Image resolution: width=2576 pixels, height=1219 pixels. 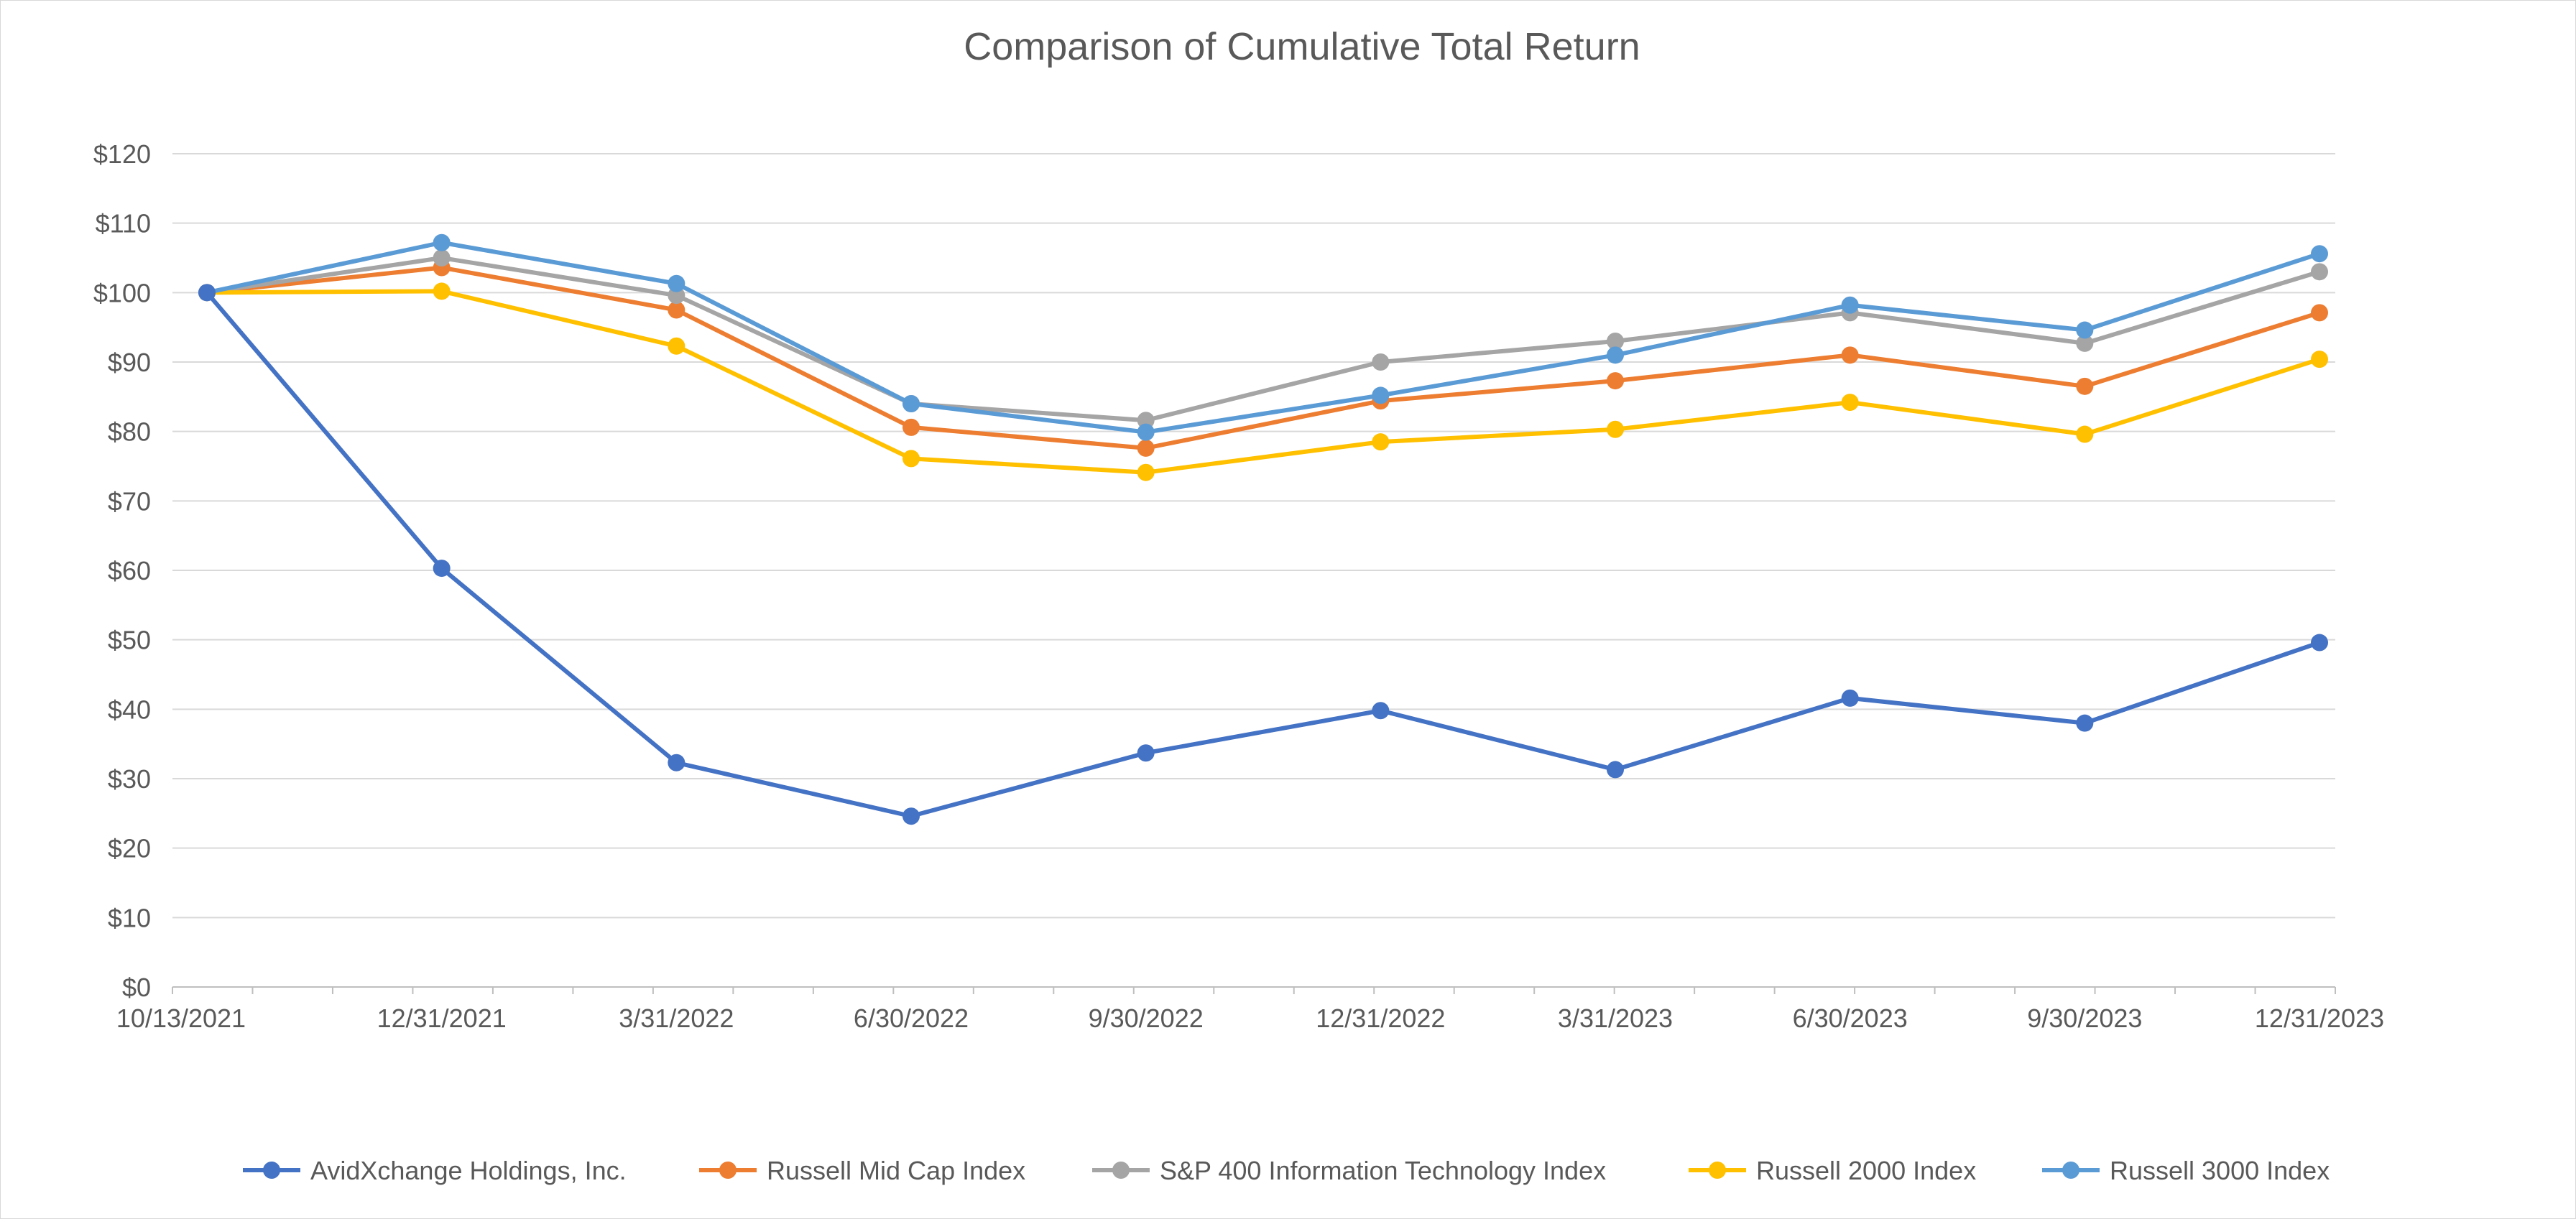 What do you see at coordinates (130, 501) in the screenshot?
I see `y-tick-label: $70` at bounding box center [130, 501].